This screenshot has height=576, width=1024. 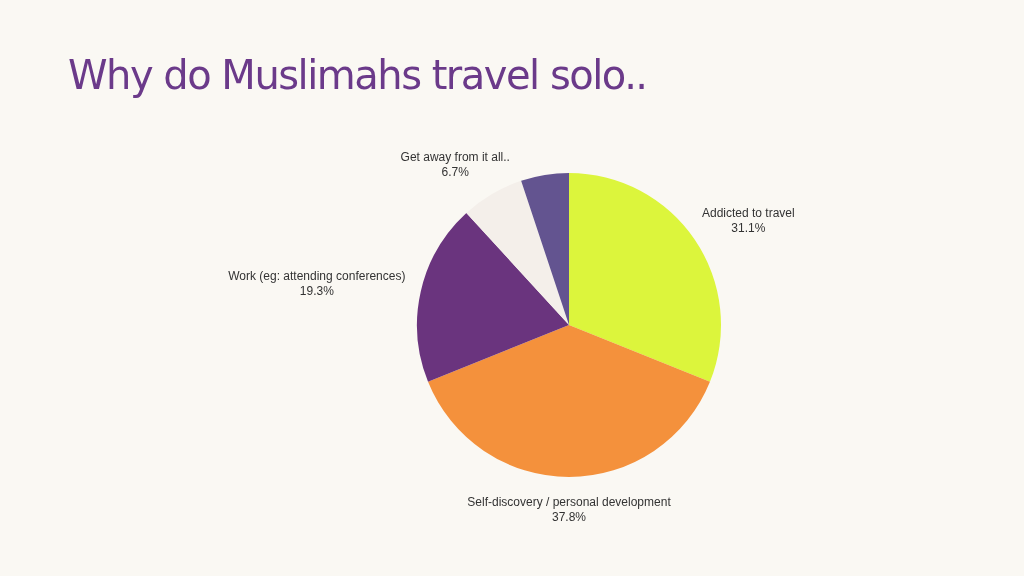 What do you see at coordinates (317, 290) in the screenshot?
I see `data-label: 19.3%` at bounding box center [317, 290].